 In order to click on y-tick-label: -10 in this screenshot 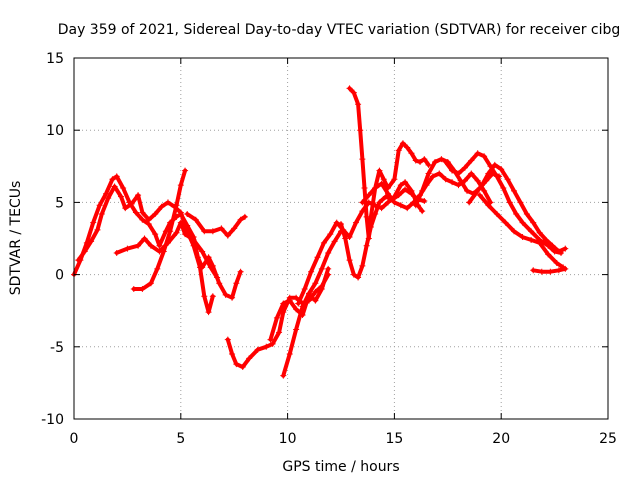, I will do `click(52, 420)`.